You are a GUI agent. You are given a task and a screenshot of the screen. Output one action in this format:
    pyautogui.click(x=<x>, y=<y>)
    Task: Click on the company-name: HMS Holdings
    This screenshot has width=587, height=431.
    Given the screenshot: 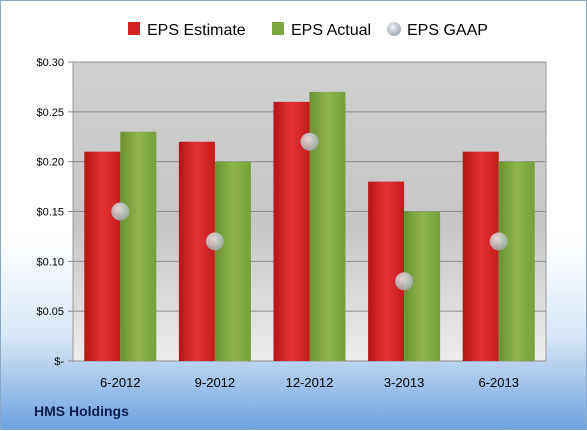 What is the action you would take?
    pyautogui.click(x=81, y=411)
    